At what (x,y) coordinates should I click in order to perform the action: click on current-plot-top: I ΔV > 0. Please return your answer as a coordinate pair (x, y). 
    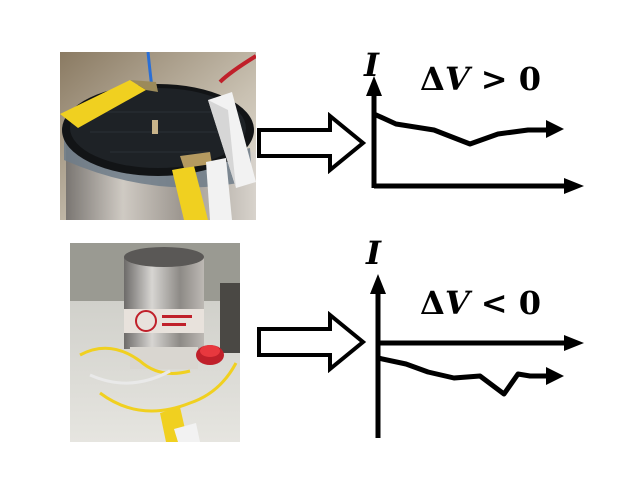
    Looking at the image, I should click on (473, 120).